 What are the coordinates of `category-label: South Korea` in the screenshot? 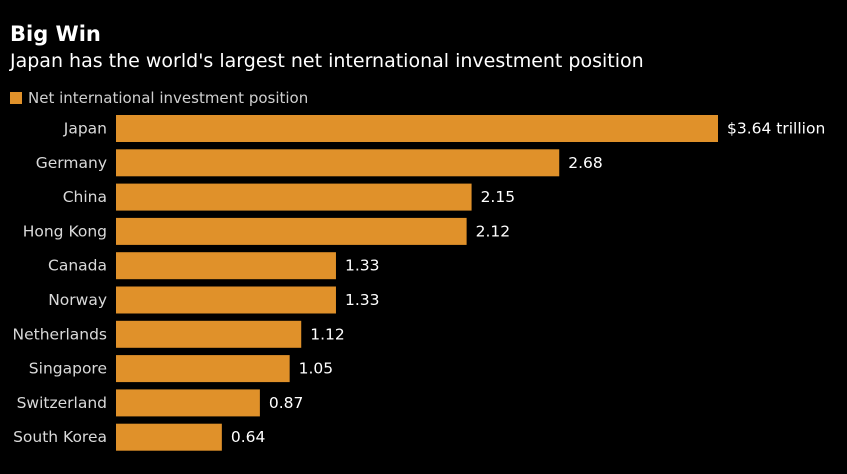 It's located at (60, 437).